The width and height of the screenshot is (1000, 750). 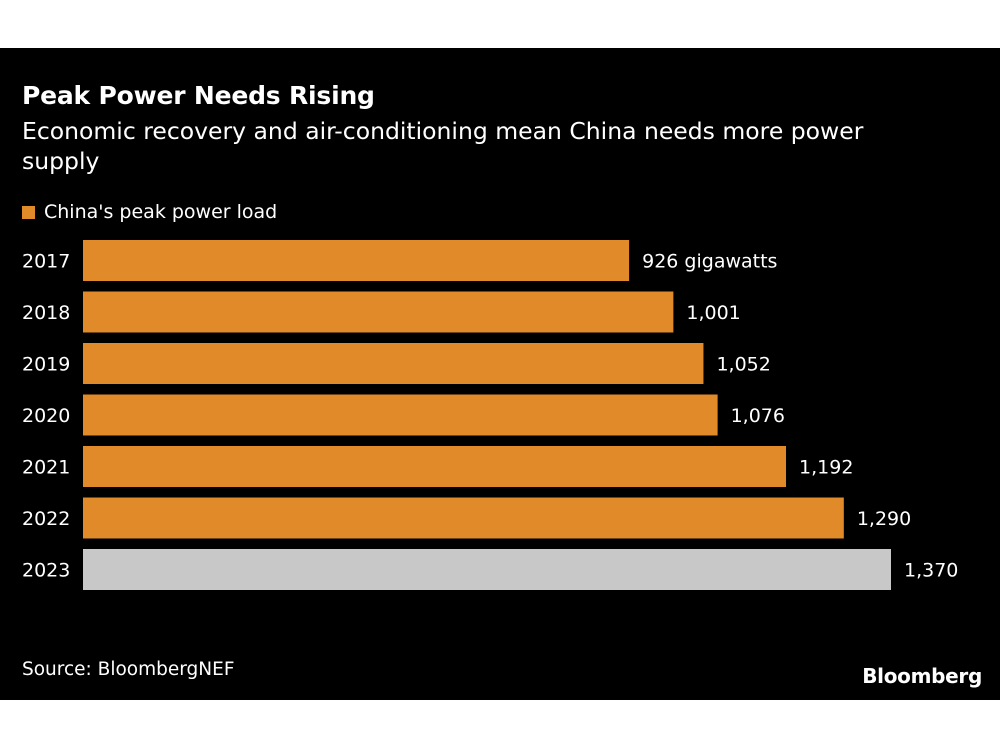 What do you see at coordinates (46, 416) in the screenshot?
I see `category-label: 2020` at bounding box center [46, 416].